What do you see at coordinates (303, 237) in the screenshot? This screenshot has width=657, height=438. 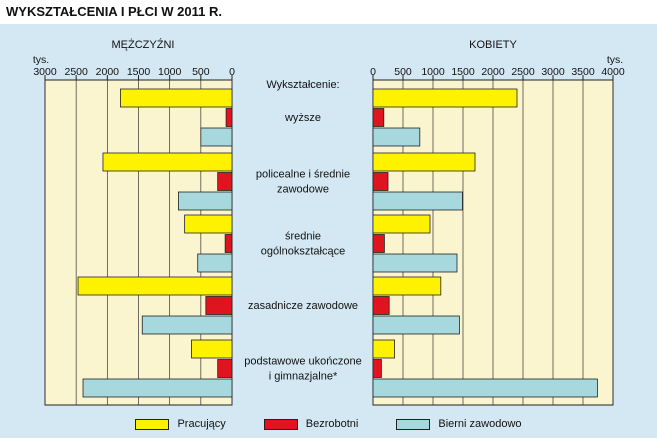 I see `category-label-2-0: średnie` at bounding box center [303, 237].